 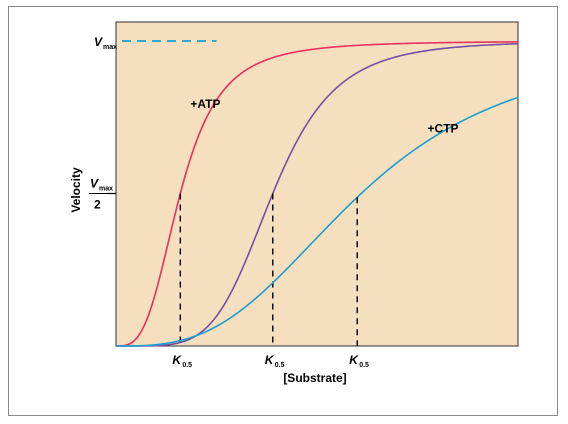 I want to click on k-half-label-1: K, so click(x=177, y=360).